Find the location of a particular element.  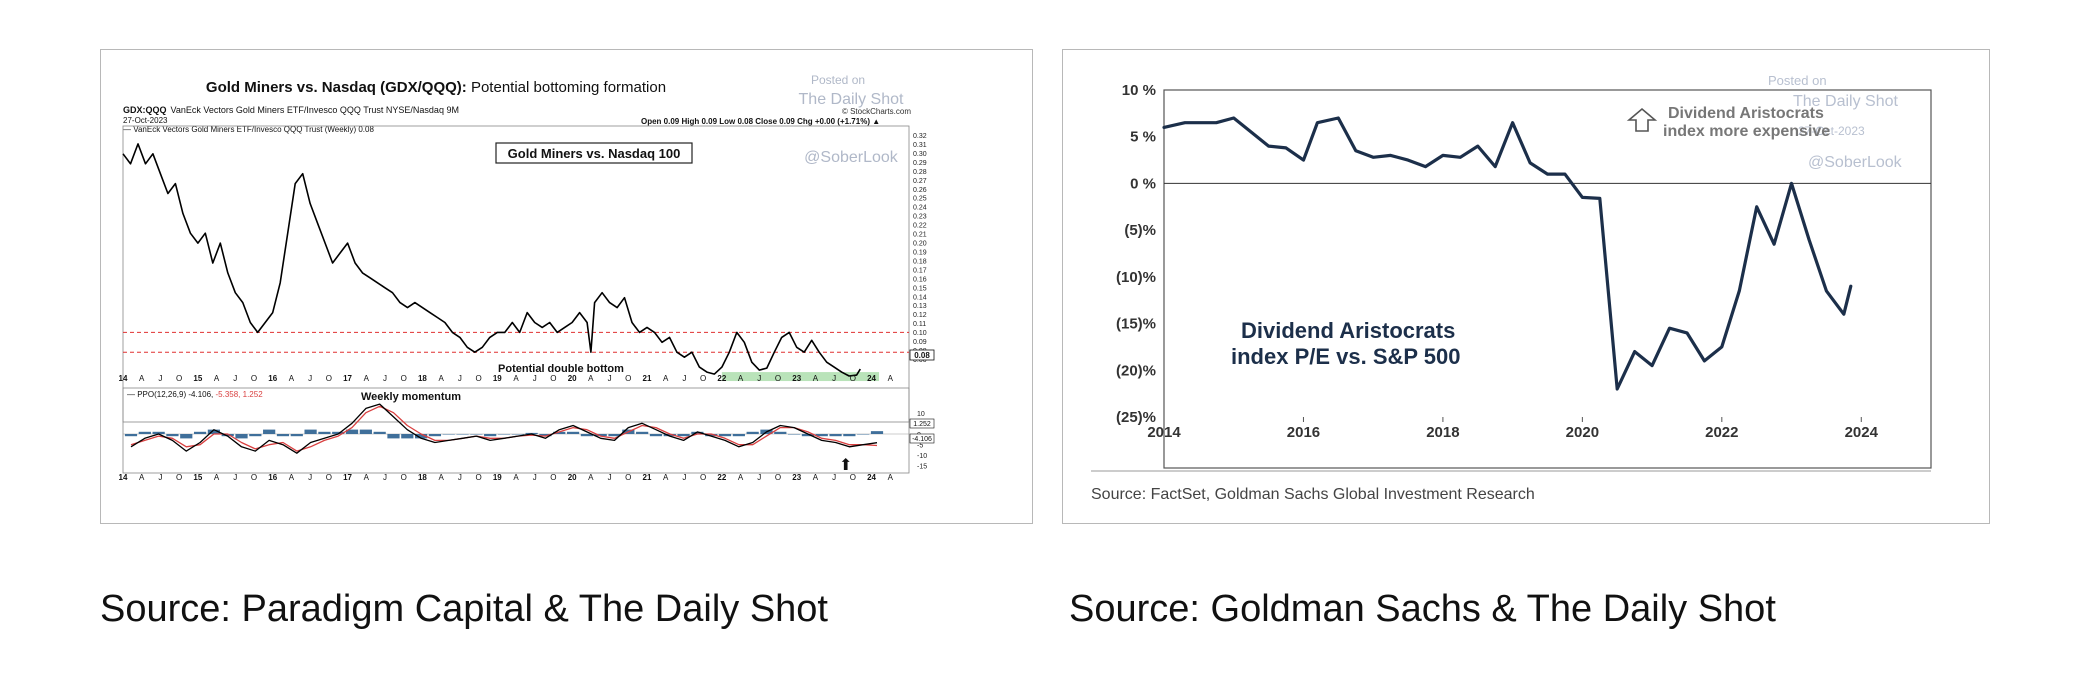

last-value-text: 0.08 is located at coordinates (922, 355).